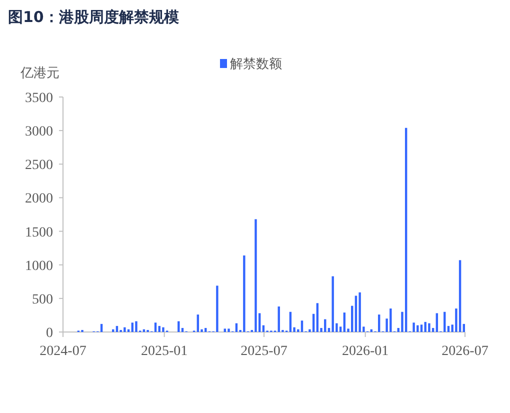  Describe the element at coordinates (39, 199) in the screenshot. I see `y-tick-label: 2000` at that location.